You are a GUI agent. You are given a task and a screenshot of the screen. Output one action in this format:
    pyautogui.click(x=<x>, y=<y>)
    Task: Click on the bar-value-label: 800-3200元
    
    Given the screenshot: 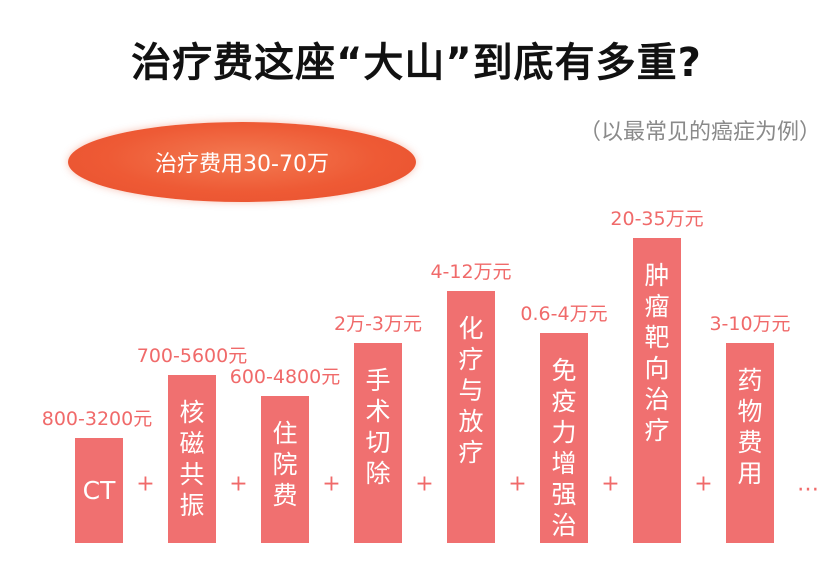 What is the action you would take?
    pyautogui.click(x=97, y=419)
    